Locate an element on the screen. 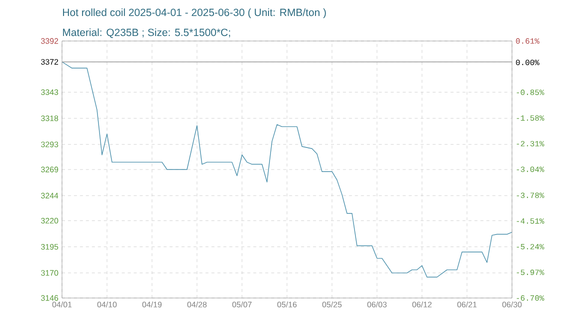  chart-title: Hot rolled coil 2025-04-01 - 2025-06-30 ( Unit: RMB/ton ) is located at coordinates (194, 13).